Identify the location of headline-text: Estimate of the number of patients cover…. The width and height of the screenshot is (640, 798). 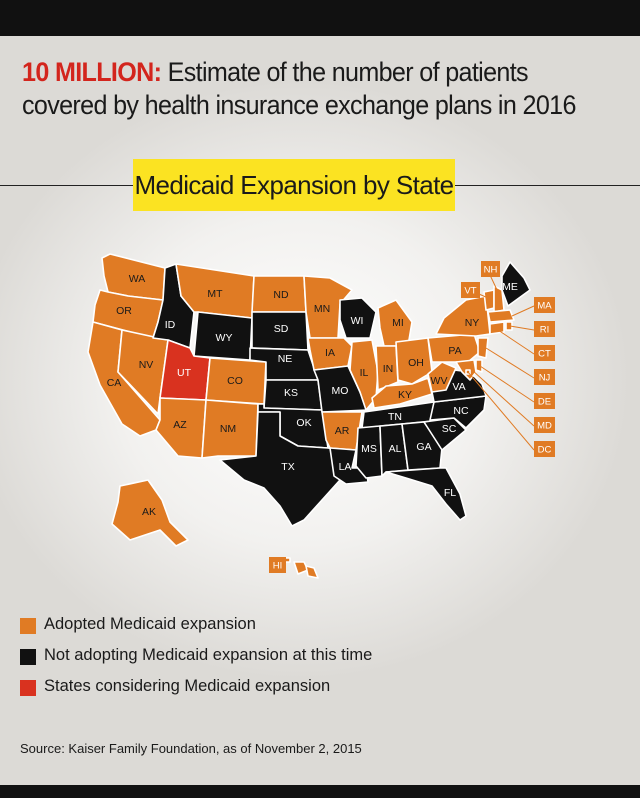
(299, 88).